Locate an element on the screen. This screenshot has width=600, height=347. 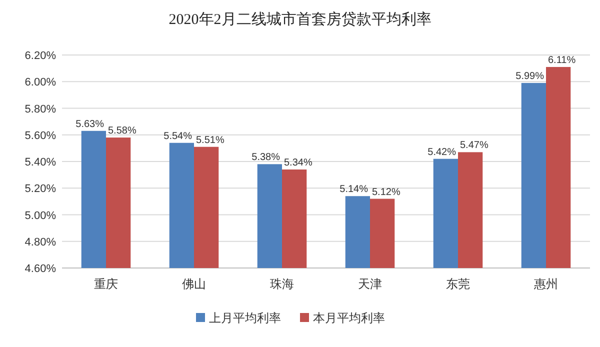
data-label: 5.99% is located at coordinates (530, 76).